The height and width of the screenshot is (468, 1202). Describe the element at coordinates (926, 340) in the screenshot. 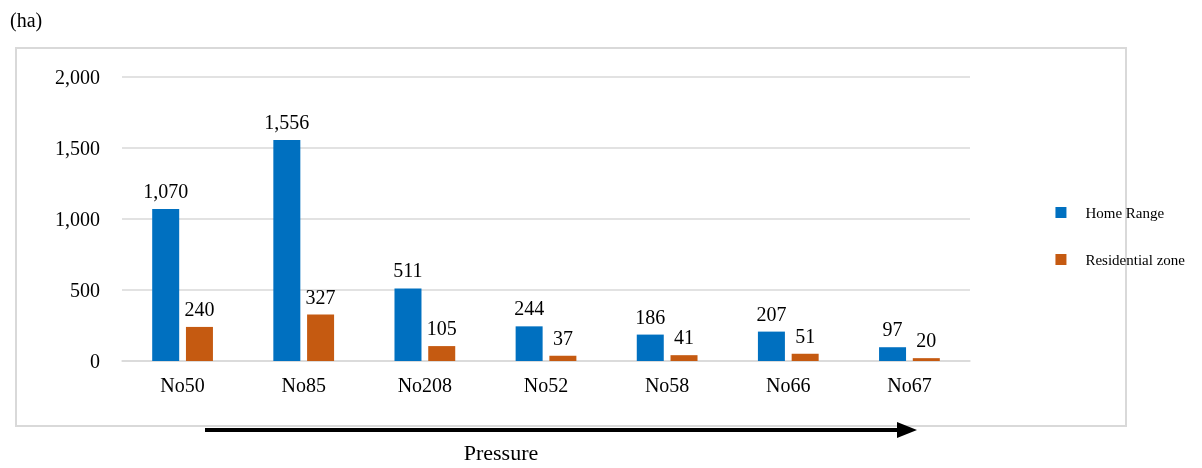

I see `data-label: 20` at that location.